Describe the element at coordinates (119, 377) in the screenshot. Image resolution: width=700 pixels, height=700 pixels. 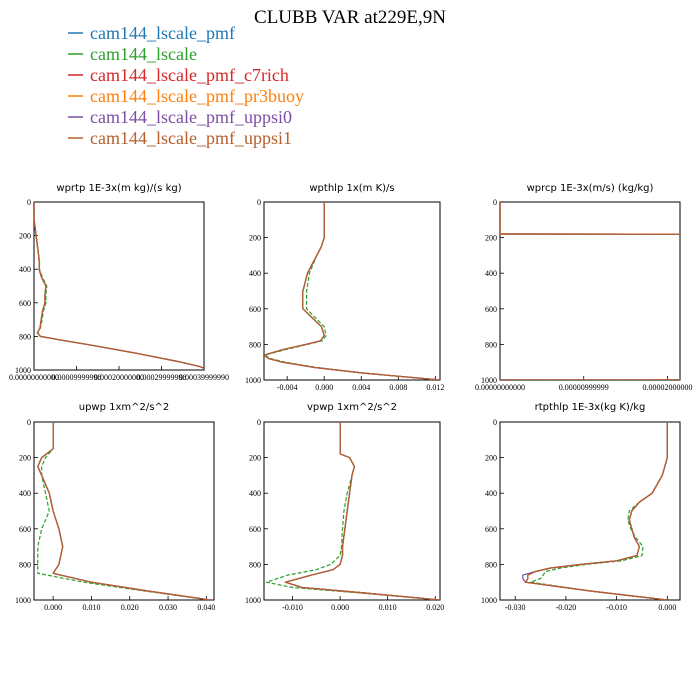
I see `x-tick-label: 0.00020000000` at that location.